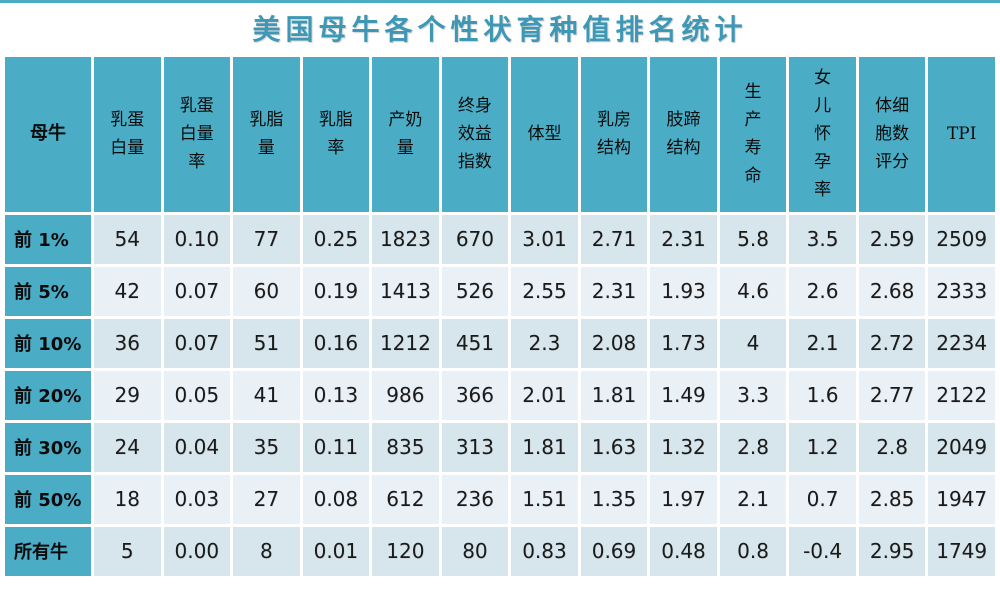 The width and height of the screenshot is (1000, 590). Describe the element at coordinates (683, 343) in the screenshot. I see `table-cell: 1.73` at that location.